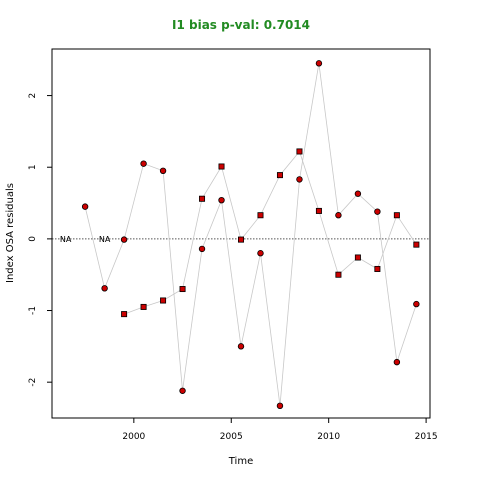 This screenshot has height=480, width=480. What do you see at coordinates (33, 239) in the screenshot?
I see `y-tick-label: 0` at bounding box center [33, 239].